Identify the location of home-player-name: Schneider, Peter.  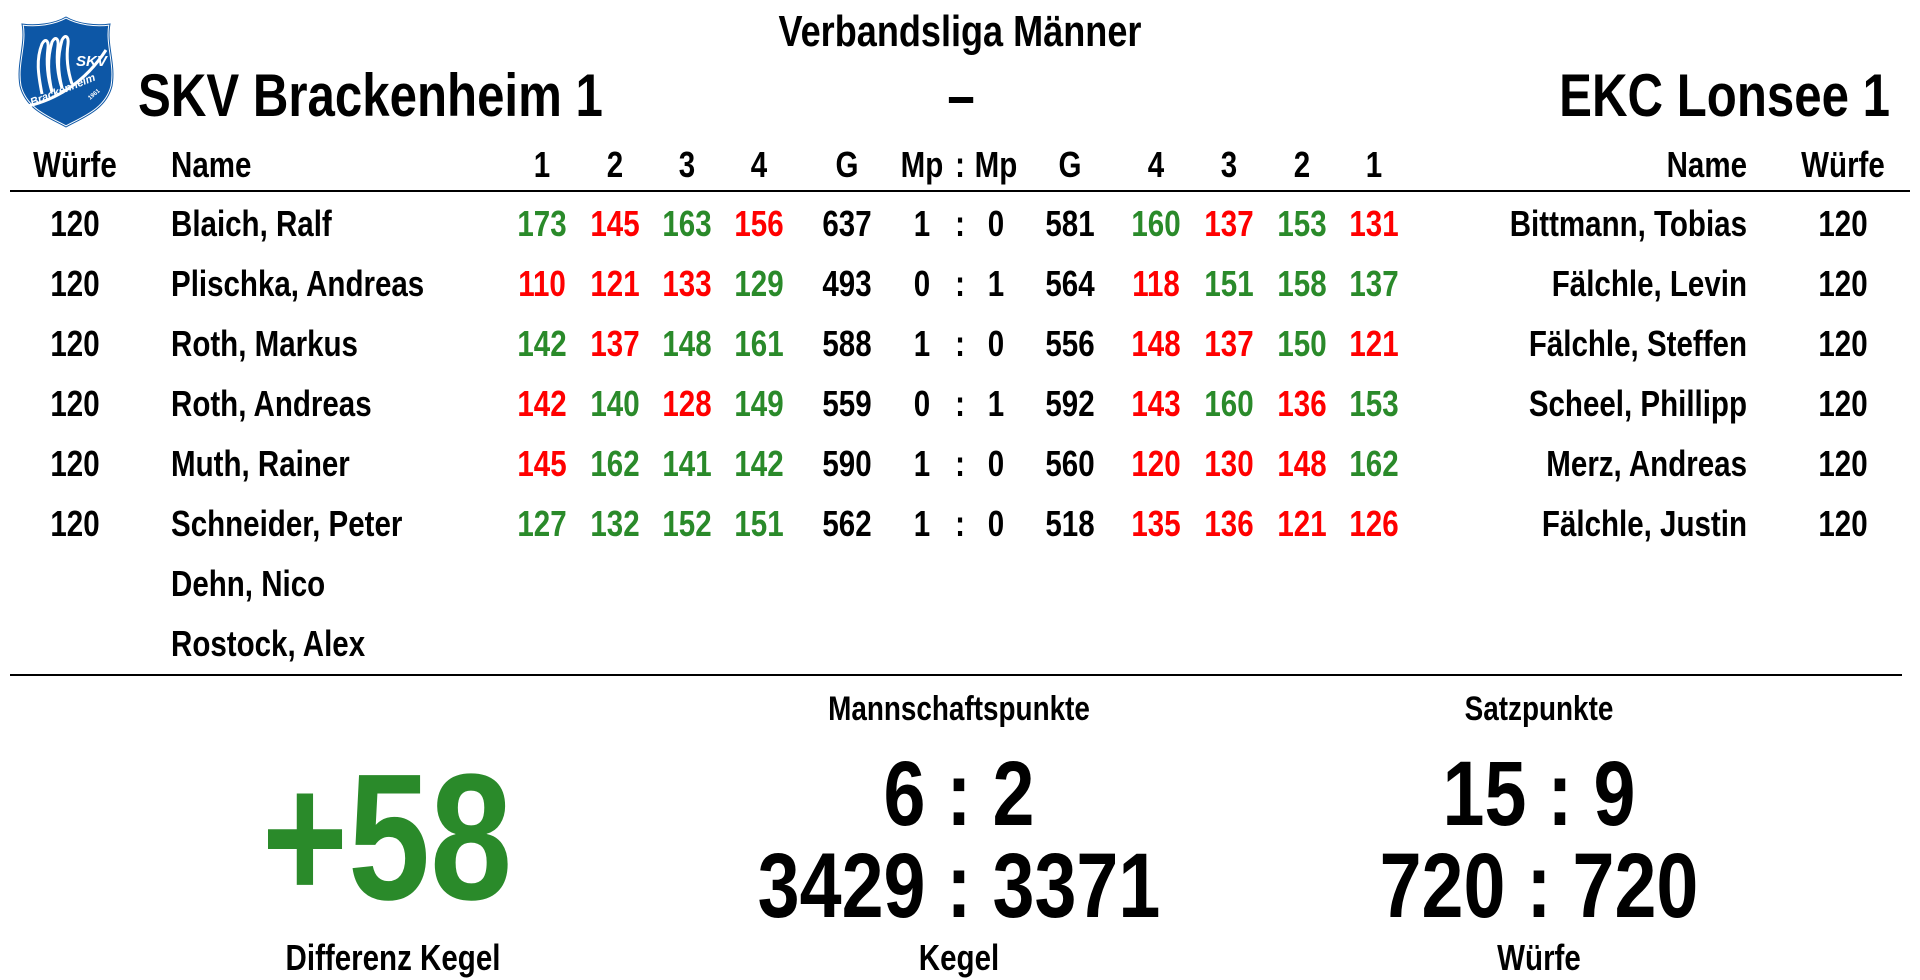
(287, 523).